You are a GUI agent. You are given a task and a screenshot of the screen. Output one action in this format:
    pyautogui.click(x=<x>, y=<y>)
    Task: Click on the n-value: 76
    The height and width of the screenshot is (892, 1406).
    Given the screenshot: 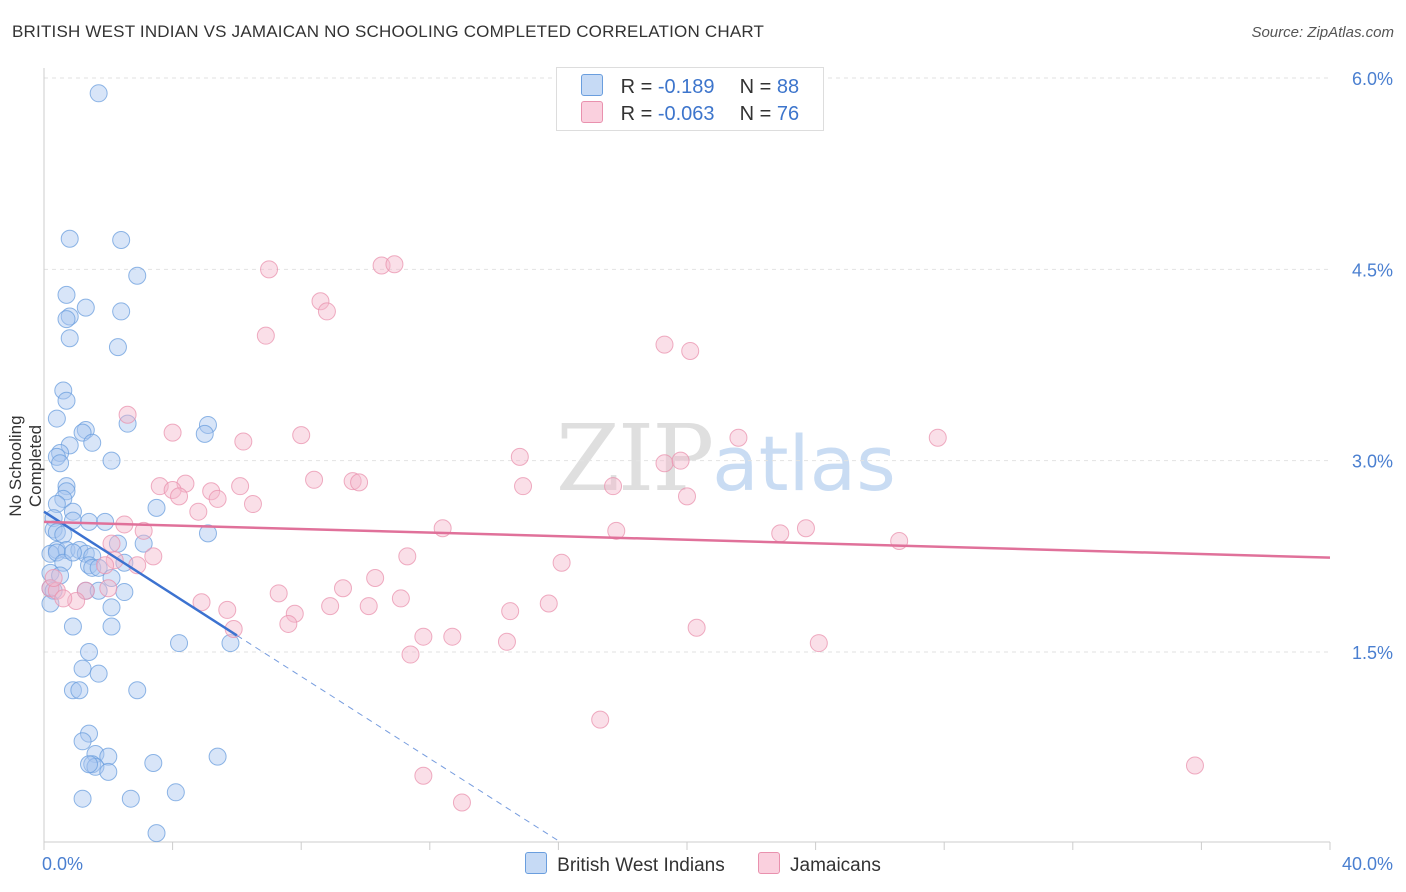 What is the action you would take?
    pyautogui.click(x=788, y=114)
    